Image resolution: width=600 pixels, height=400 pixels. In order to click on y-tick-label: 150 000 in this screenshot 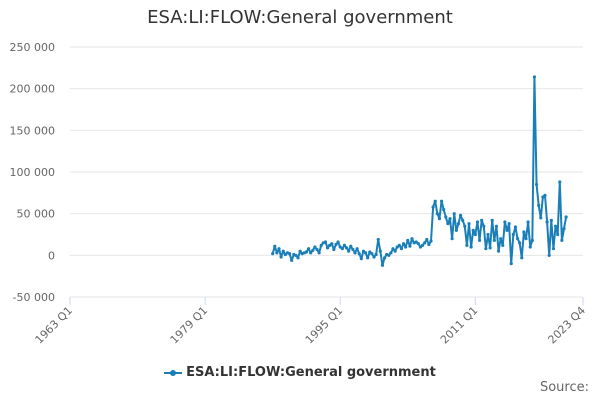, I will do `click(33, 130)`.